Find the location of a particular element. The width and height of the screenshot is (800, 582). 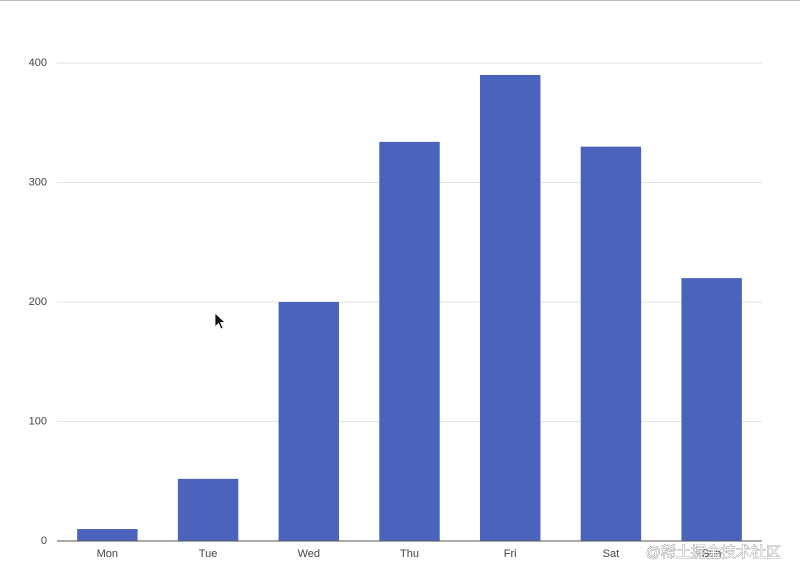

y-tick-label: 300 is located at coordinates (38, 182).